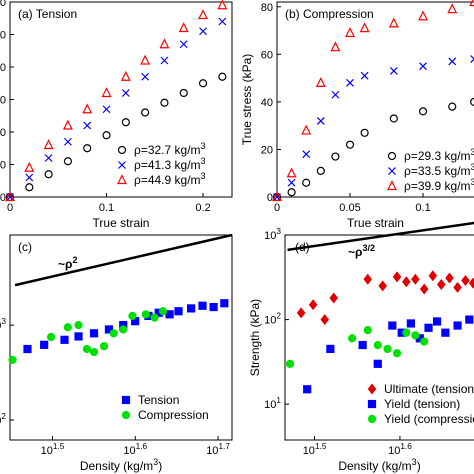 This screenshot has height=474, width=474. I want to click on legend-label: ρ=29.3 kg/m3, so click(439, 155).